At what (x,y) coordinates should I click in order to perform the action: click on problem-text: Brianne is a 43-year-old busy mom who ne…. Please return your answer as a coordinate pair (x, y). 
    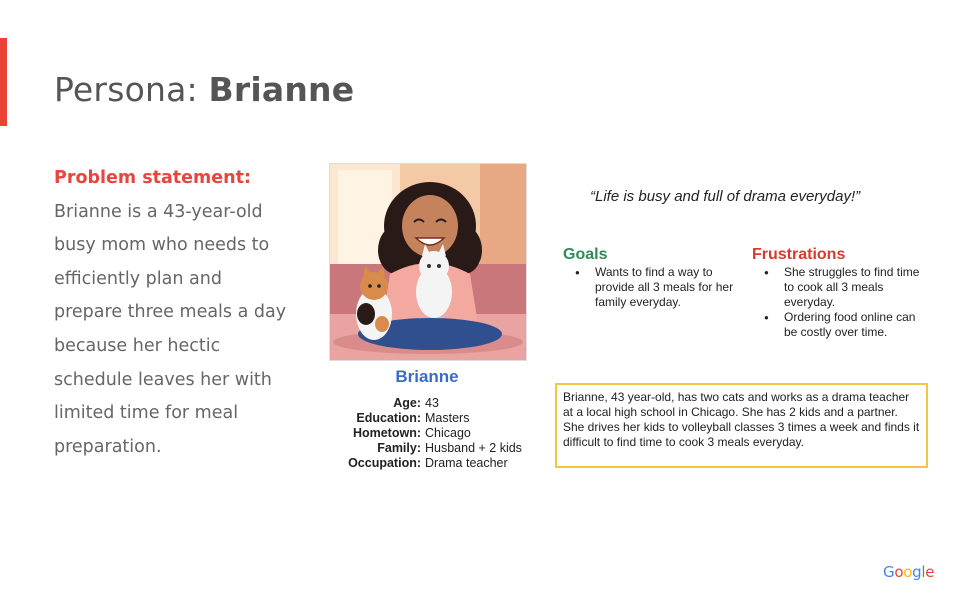
    Looking at the image, I should click on (170, 329).